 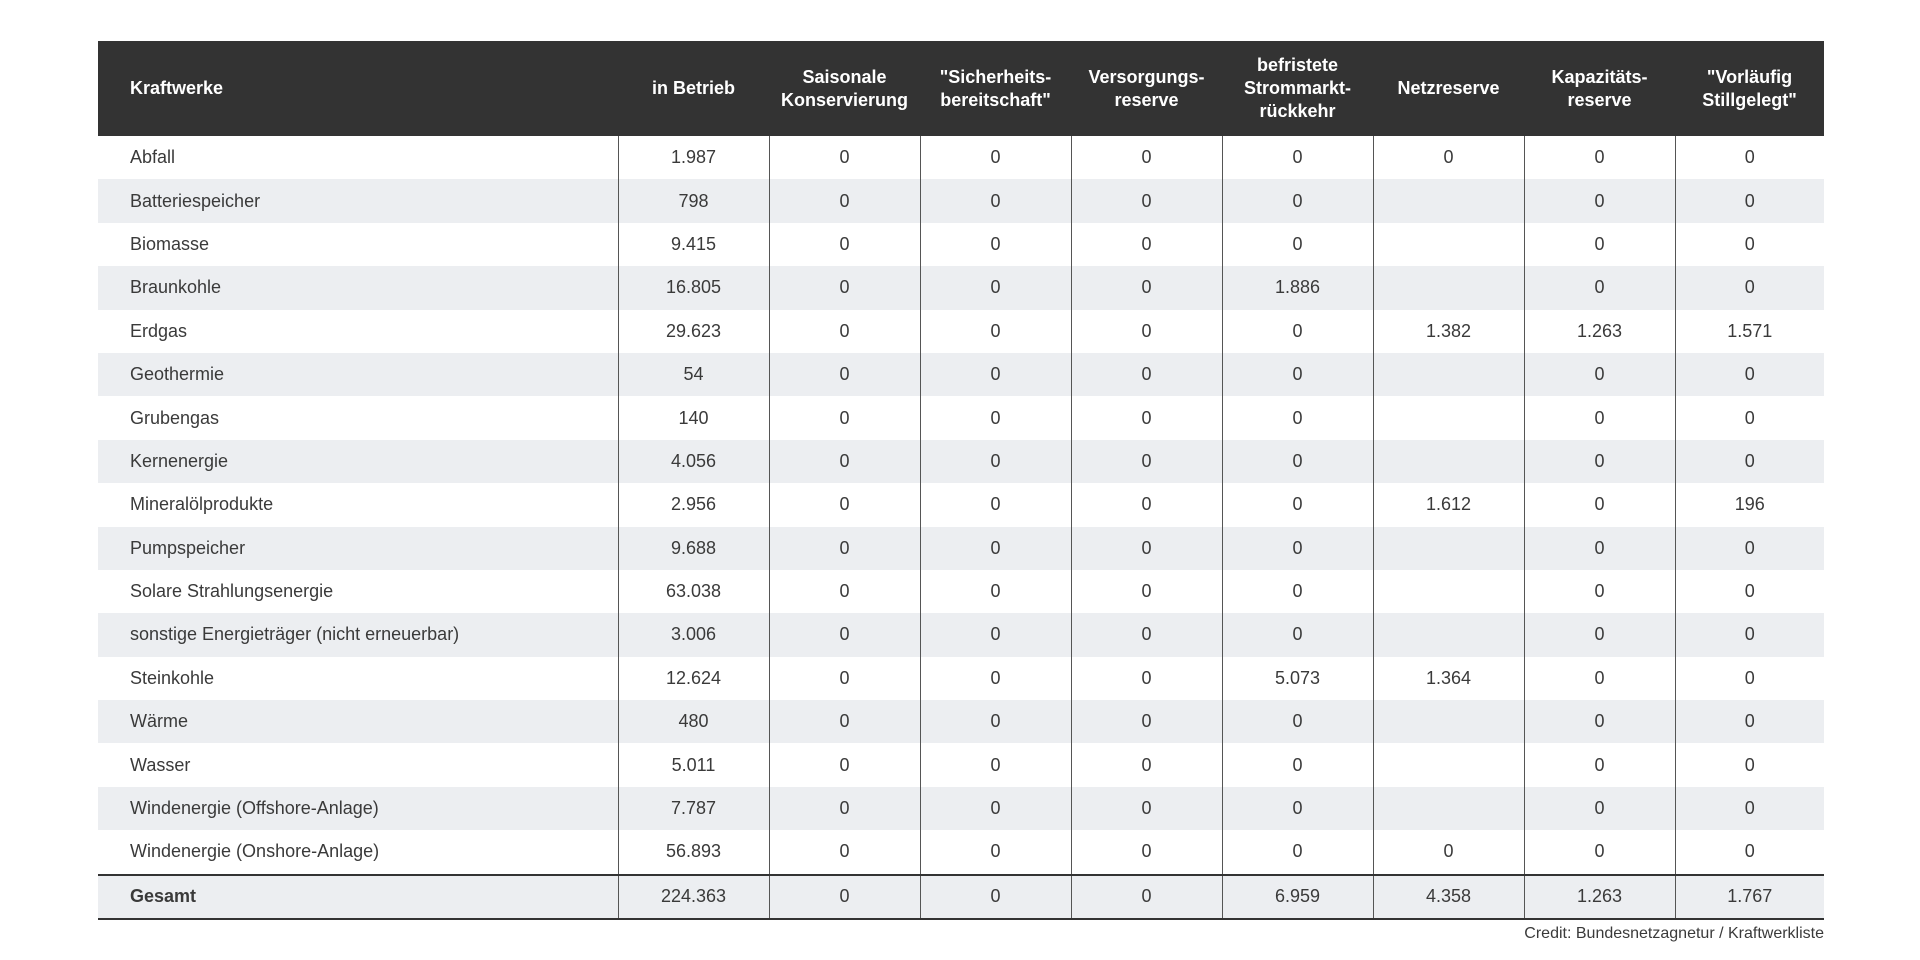 I want to click on table-cell: 798, so click(x=693, y=201).